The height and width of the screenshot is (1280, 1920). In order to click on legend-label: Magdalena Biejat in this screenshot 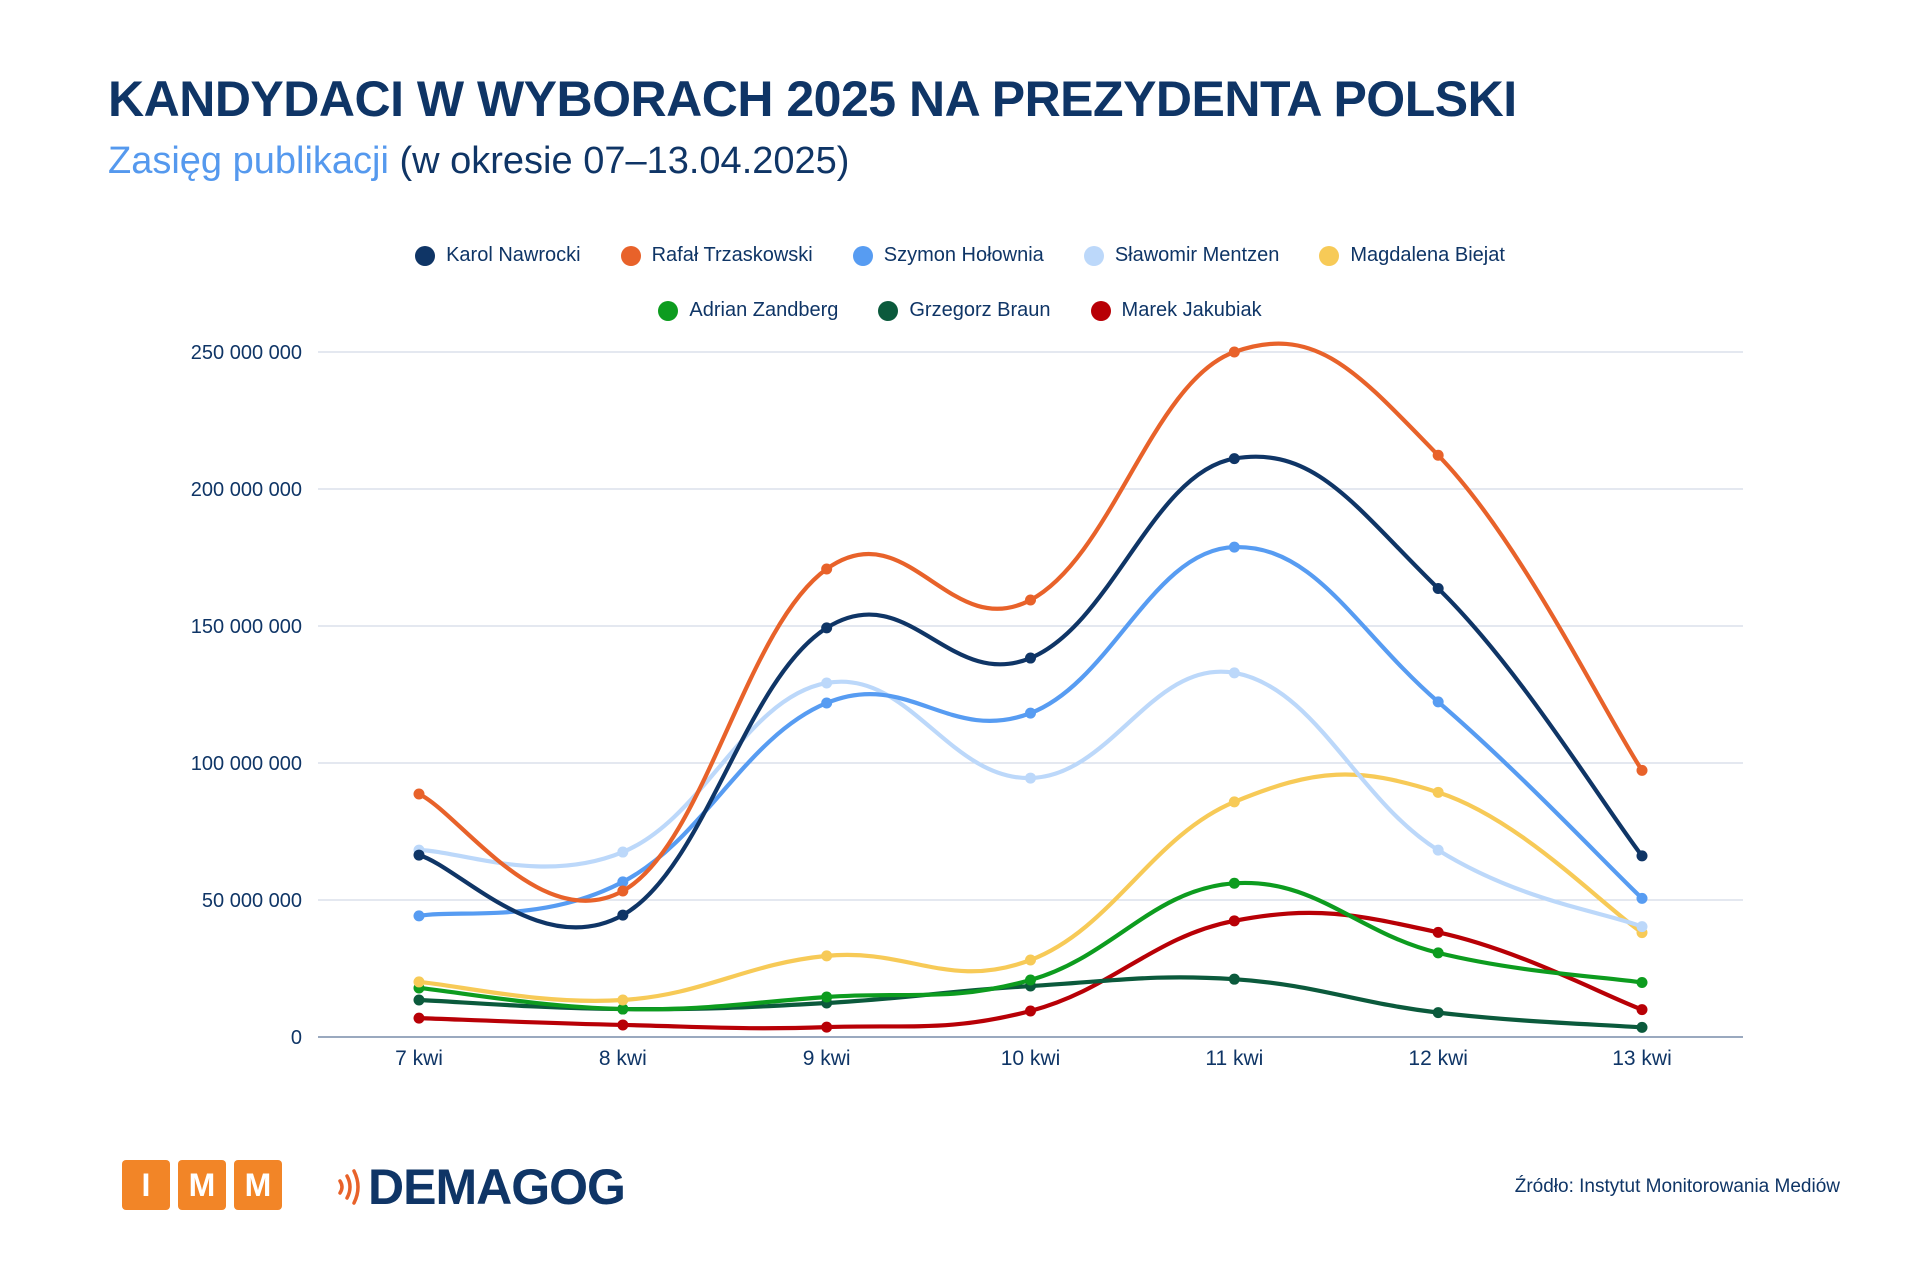, I will do `click(1427, 255)`.